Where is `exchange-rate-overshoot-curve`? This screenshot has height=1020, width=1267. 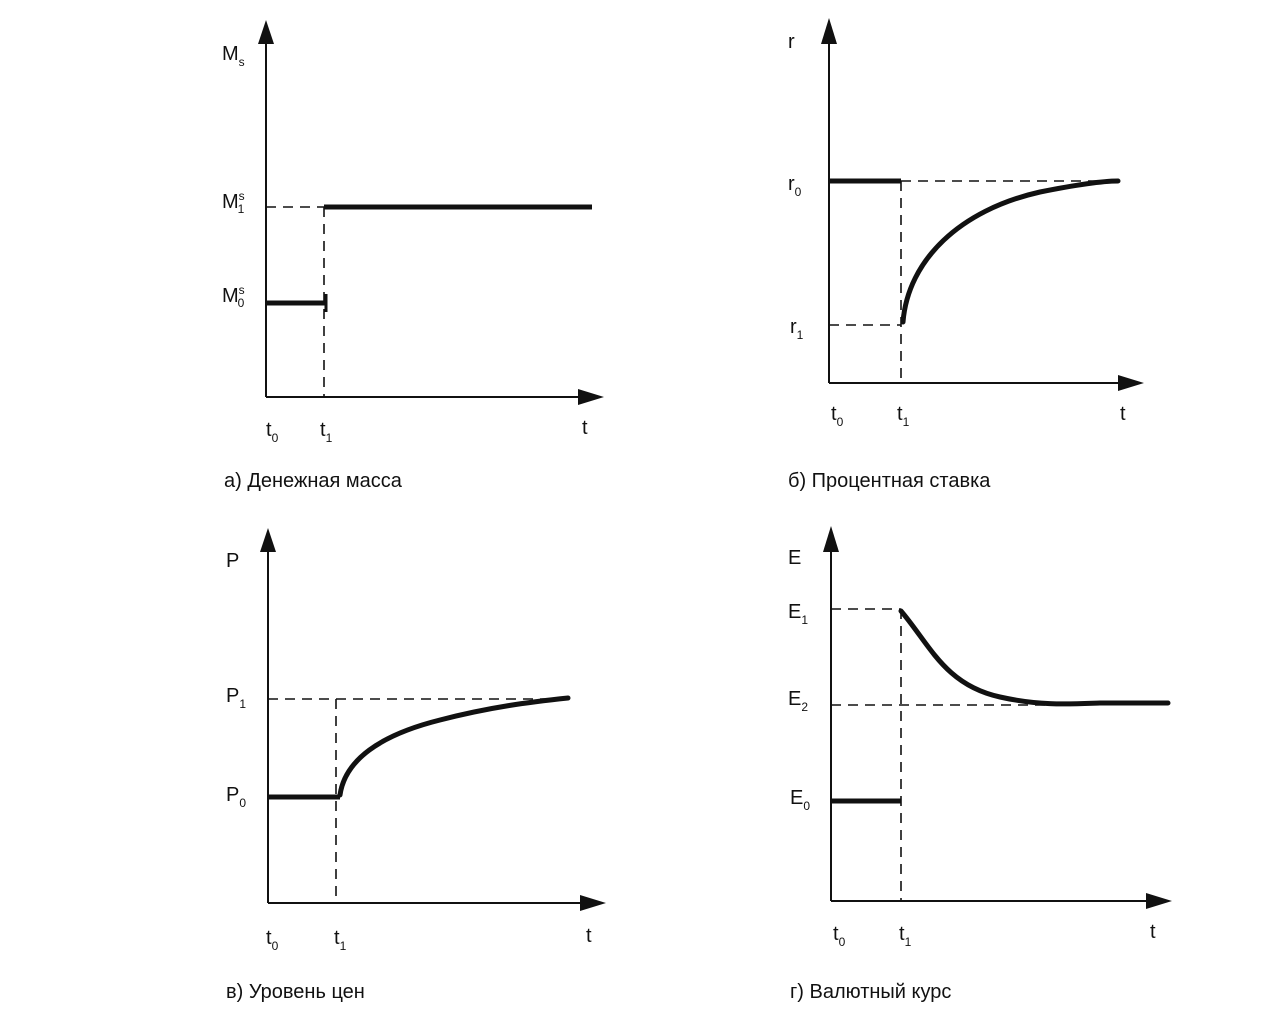
exchange-rate-overshoot-curve is located at coordinates (1034, 657).